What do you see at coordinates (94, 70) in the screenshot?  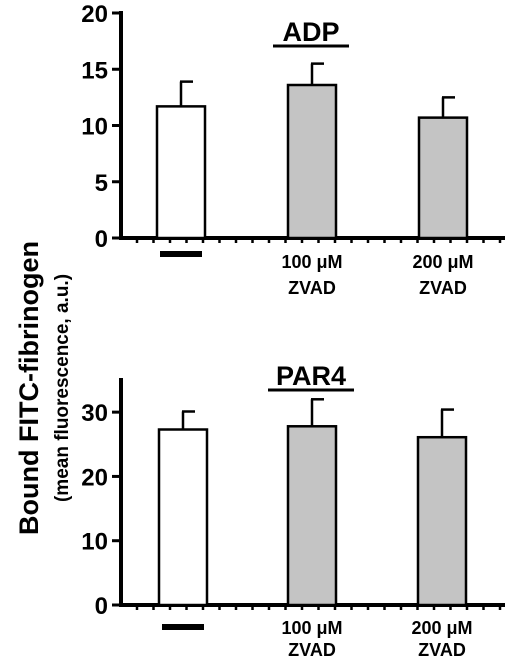 I see `y-tick-label: 15` at bounding box center [94, 70].